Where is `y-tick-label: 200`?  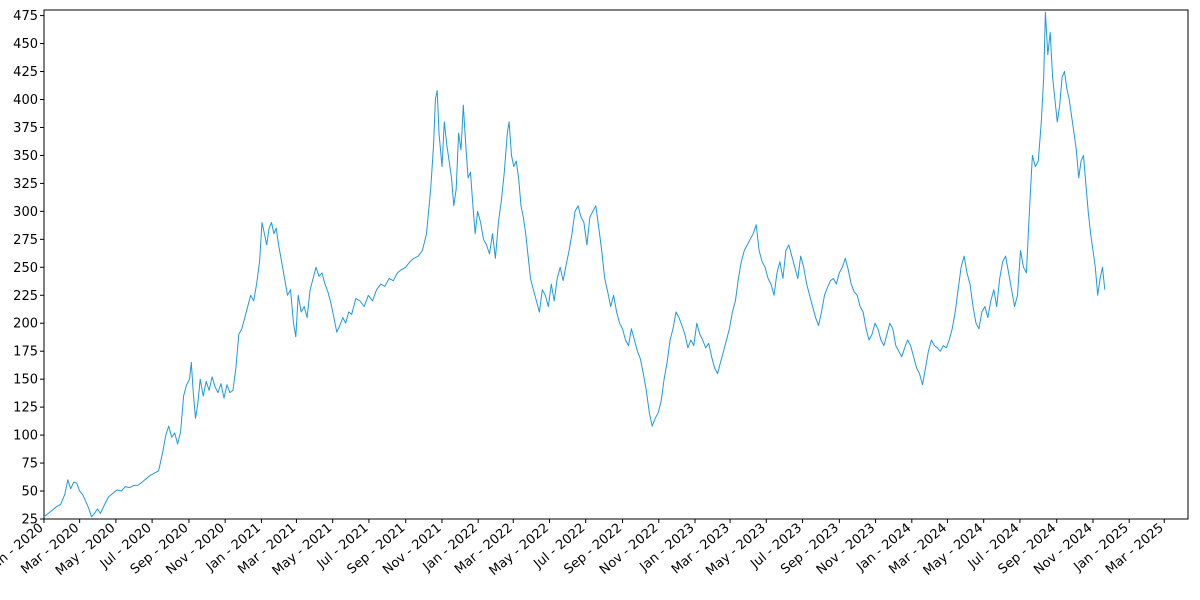 y-tick-label: 200 is located at coordinates (25, 324).